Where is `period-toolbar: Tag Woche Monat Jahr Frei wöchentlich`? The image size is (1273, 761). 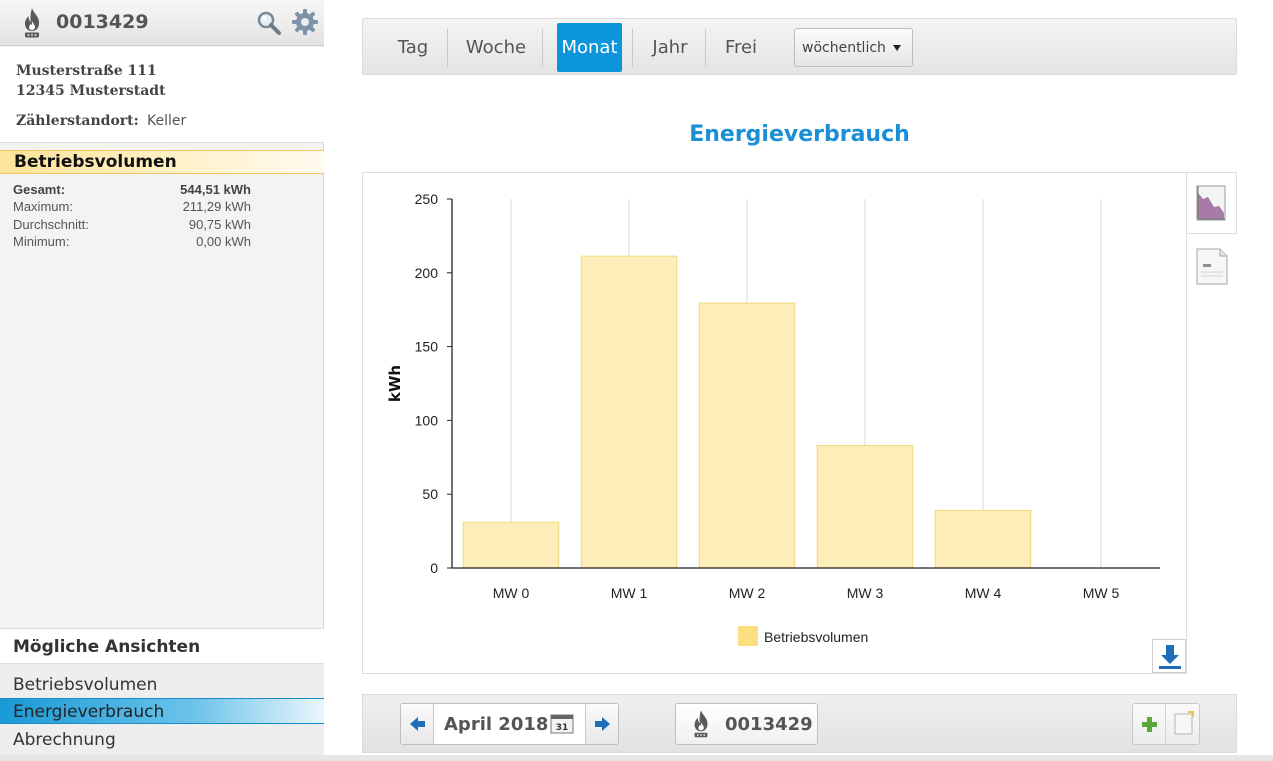 period-toolbar: Tag Woche Monat Jahr Frei wöchentlich is located at coordinates (799, 46).